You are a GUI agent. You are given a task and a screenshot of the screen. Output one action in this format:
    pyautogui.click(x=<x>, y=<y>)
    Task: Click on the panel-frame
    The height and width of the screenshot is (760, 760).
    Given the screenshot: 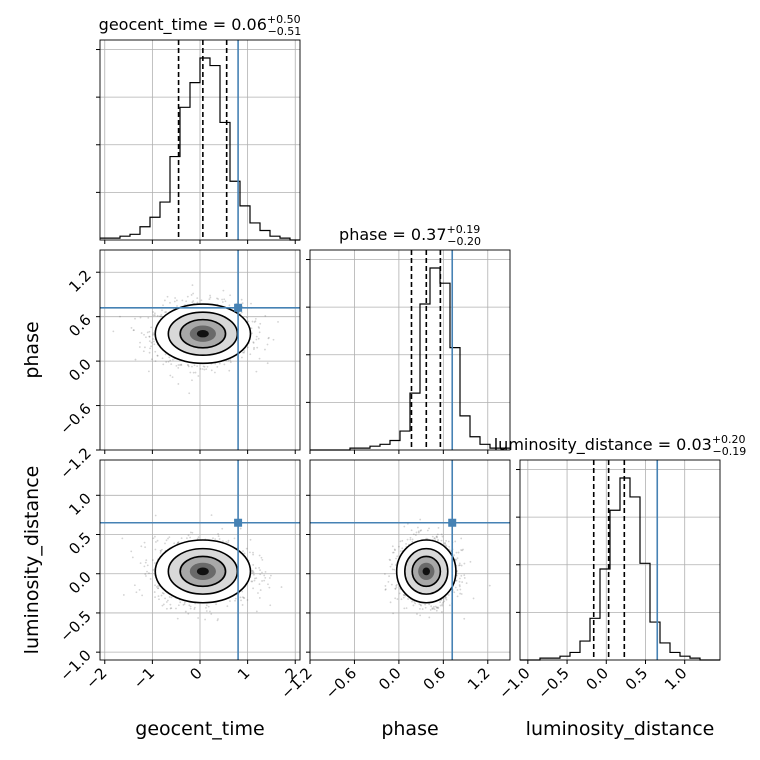 What is the action you would take?
    pyautogui.click(x=410, y=350)
    